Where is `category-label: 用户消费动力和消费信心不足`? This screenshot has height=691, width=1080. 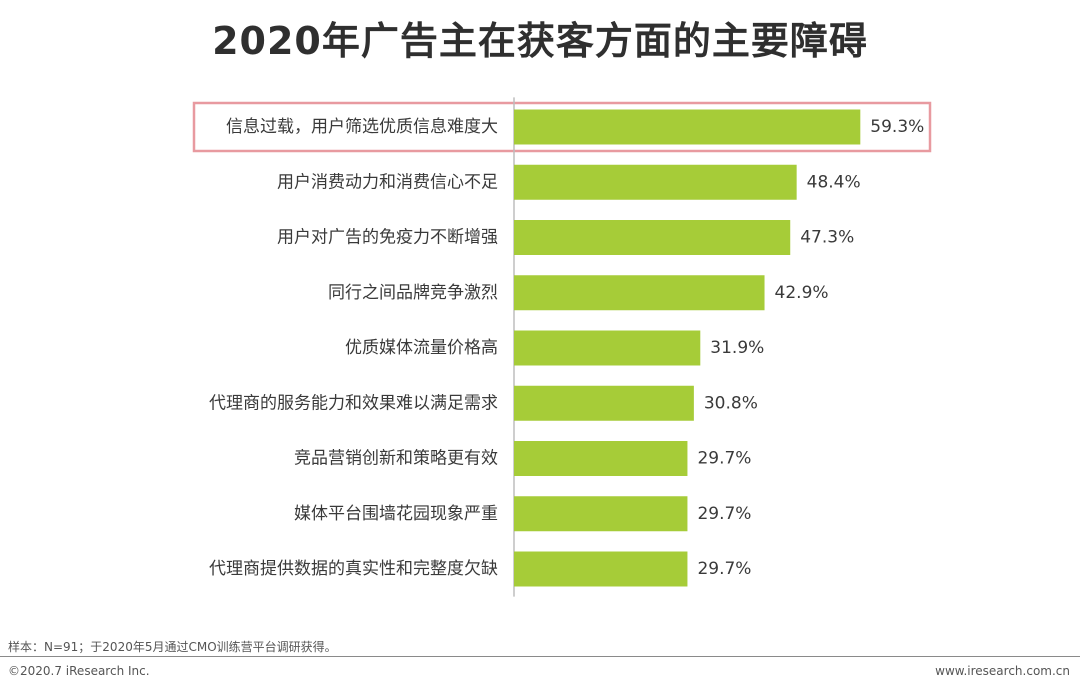
category-label: 用户消费动力和消费信心不足 is located at coordinates (387, 182).